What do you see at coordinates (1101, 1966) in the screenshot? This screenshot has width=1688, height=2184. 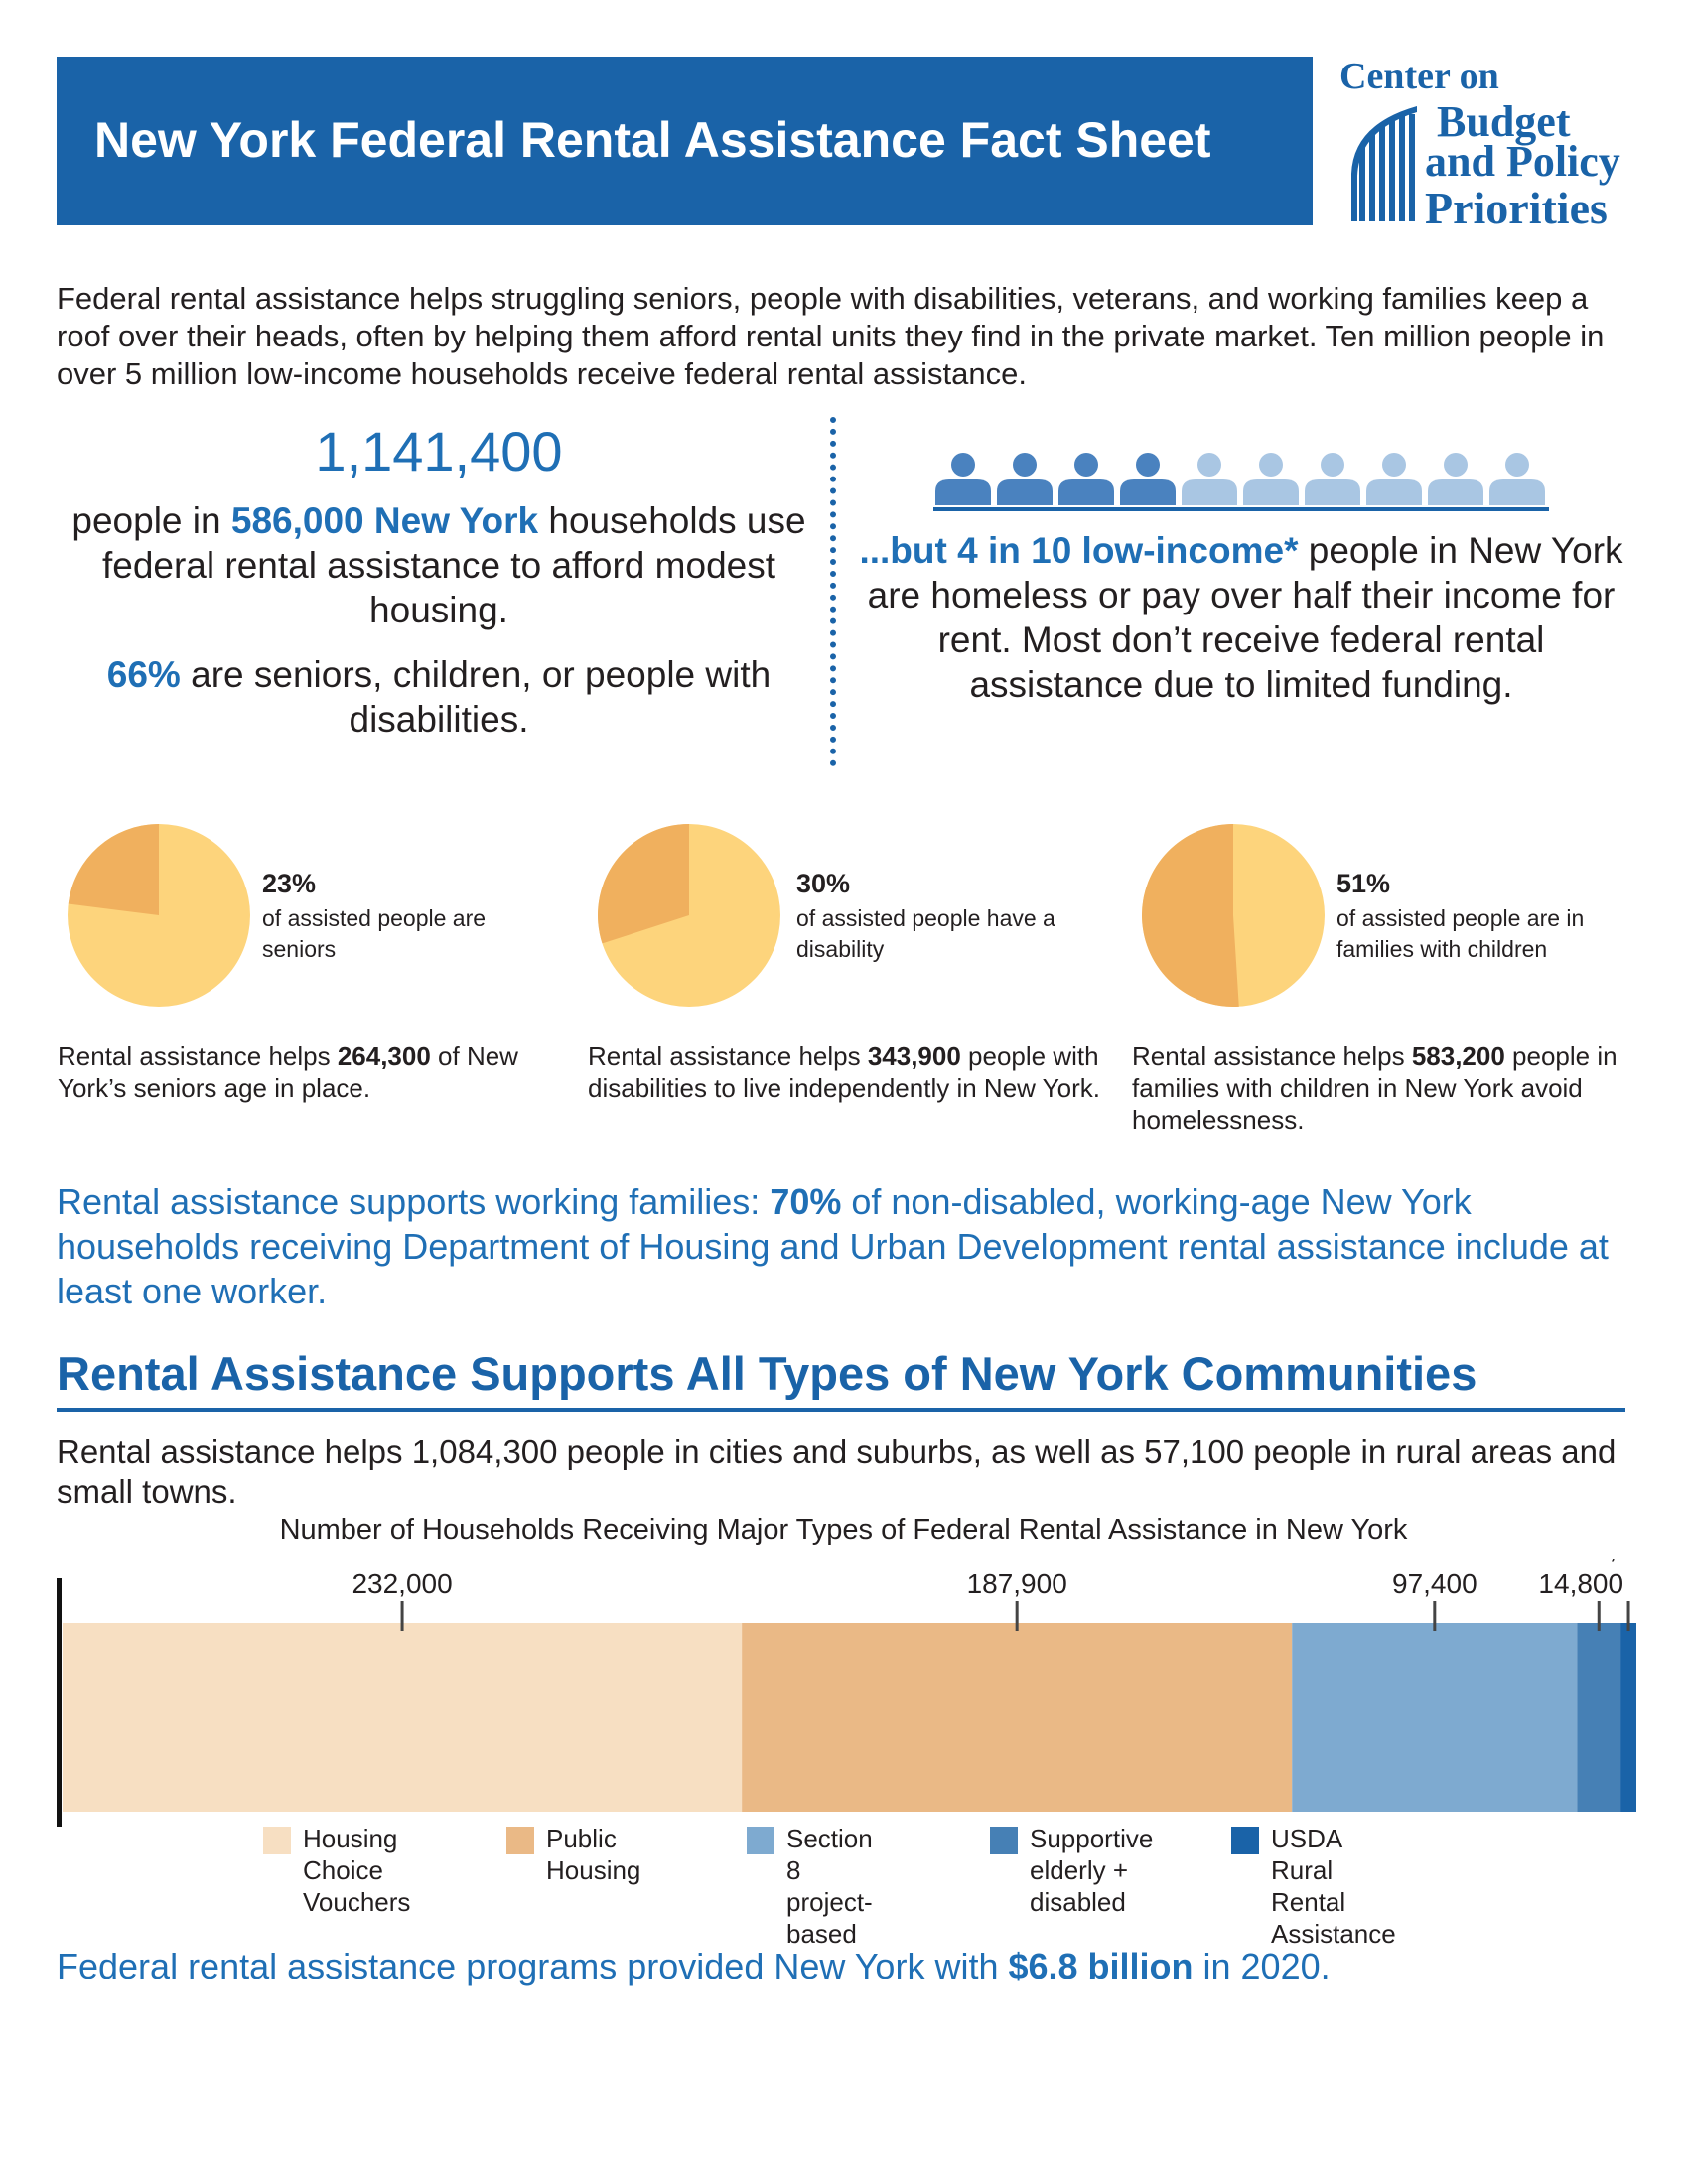 I see `funding-note-bold: $6.8 billion` at bounding box center [1101, 1966].